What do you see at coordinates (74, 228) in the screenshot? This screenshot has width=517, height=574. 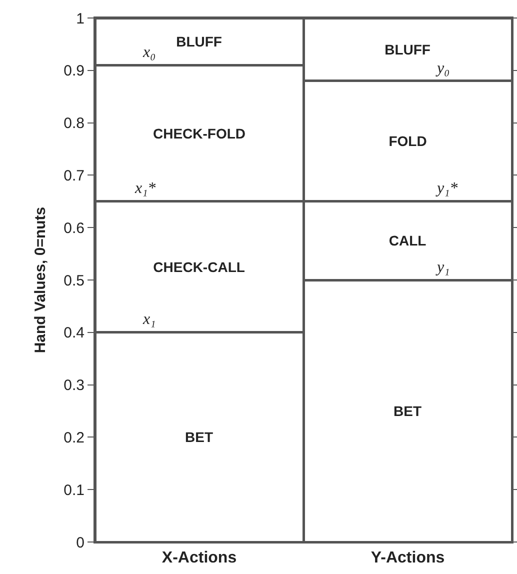 I see `y-tick-label: 0.6` at bounding box center [74, 228].